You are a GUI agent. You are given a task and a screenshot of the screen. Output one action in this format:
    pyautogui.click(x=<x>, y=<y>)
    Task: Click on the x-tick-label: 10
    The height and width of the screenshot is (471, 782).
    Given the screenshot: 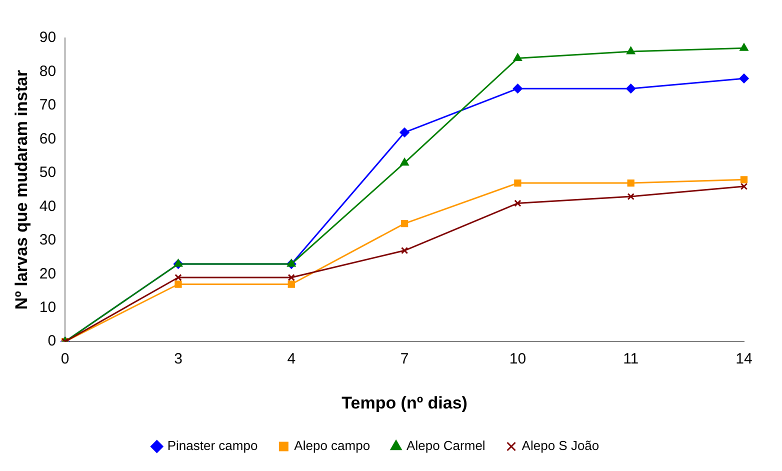 What is the action you would take?
    pyautogui.click(x=517, y=359)
    